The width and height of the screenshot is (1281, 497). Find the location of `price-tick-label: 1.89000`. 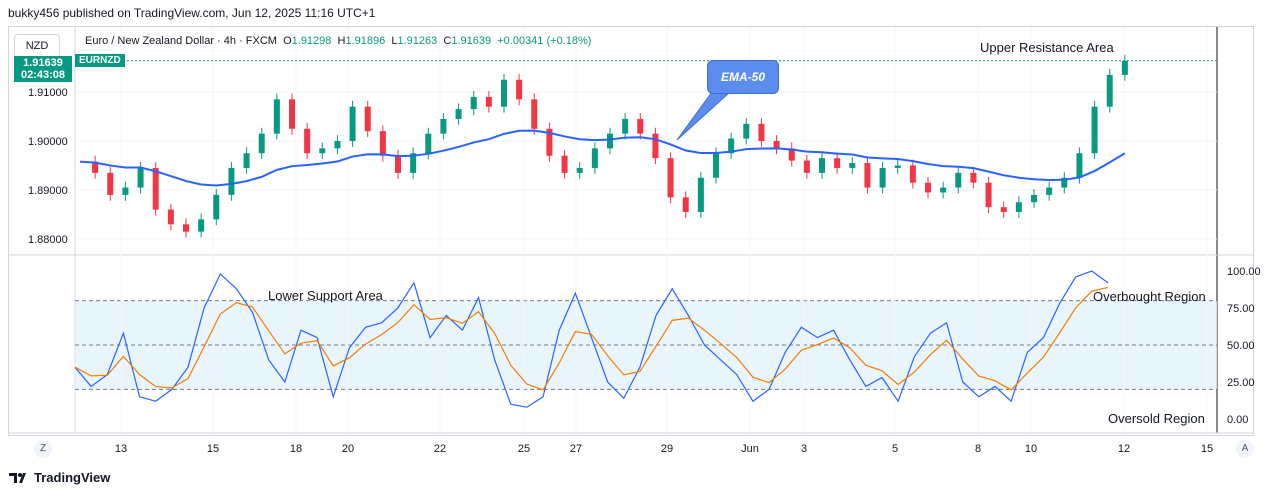

price-tick-label: 1.89000 is located at coordinates (48, 191).